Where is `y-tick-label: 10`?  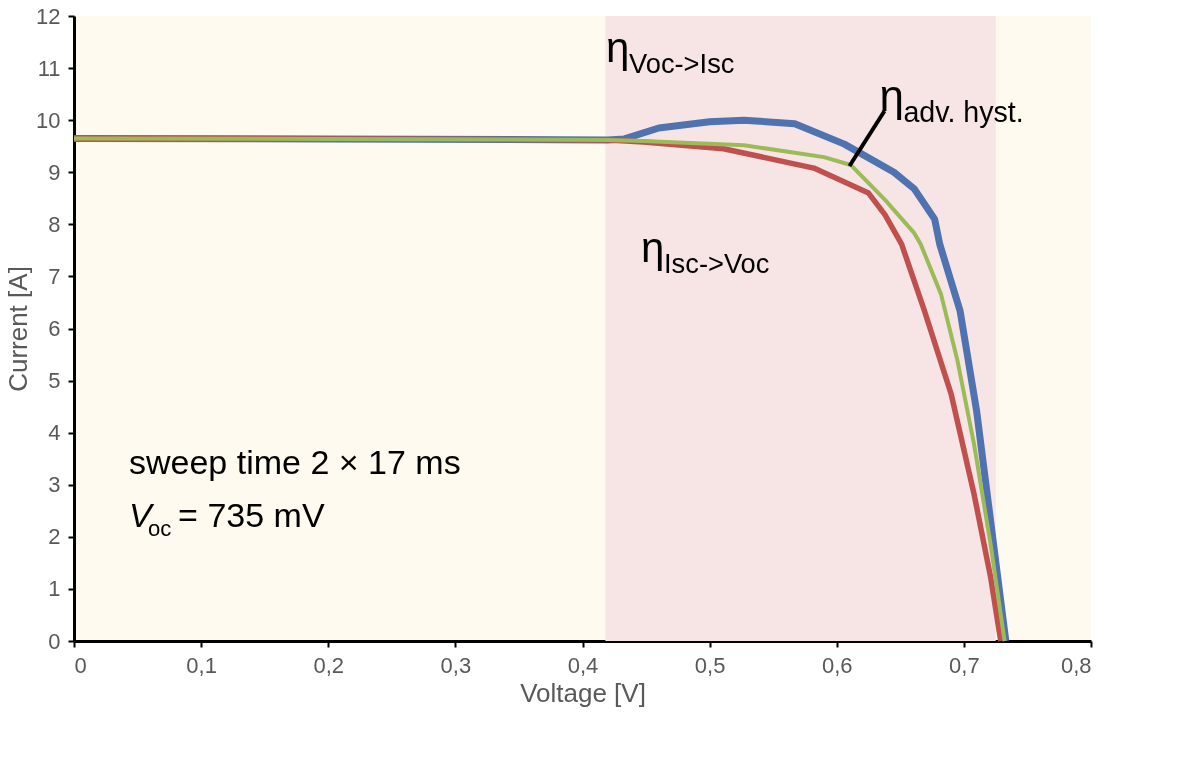
y-tick-label: 10 is located at coordinates (48, 120).